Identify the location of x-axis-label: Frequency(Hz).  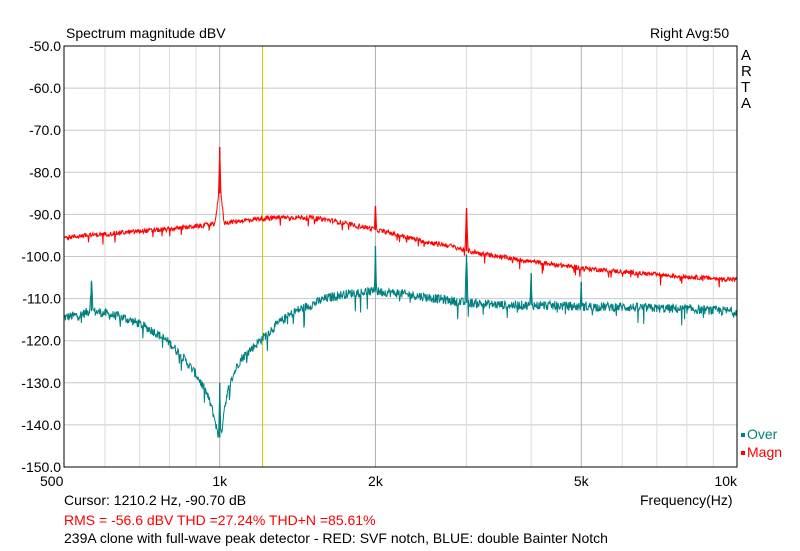
(686, 500).